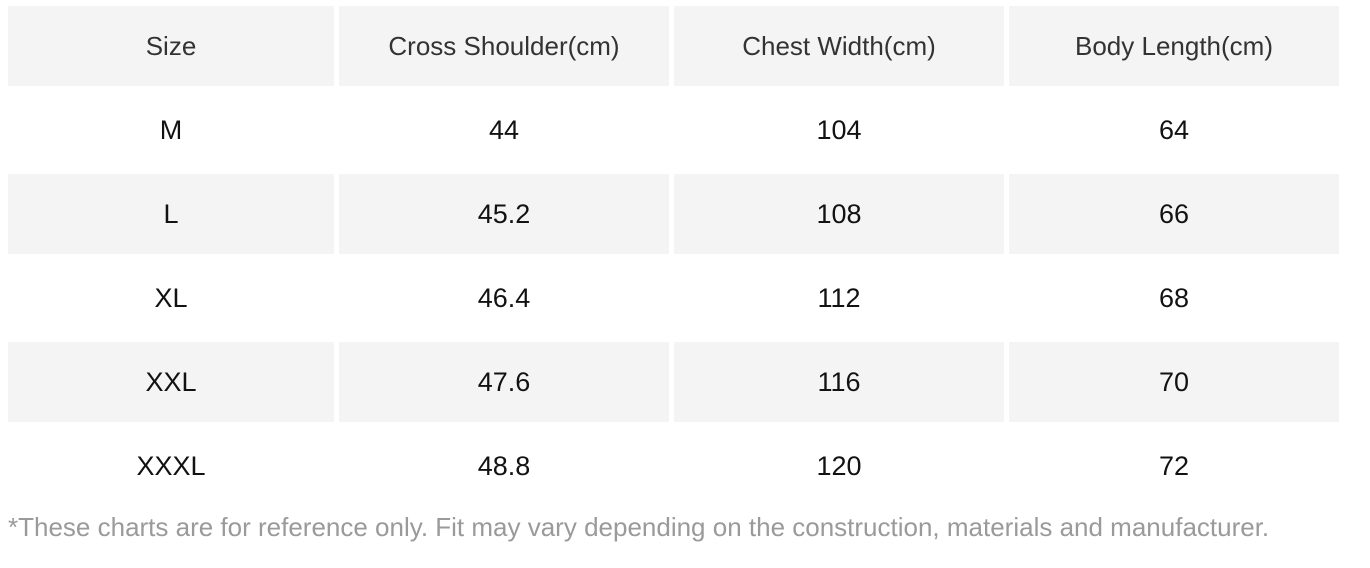 This screenshot has height=568, width=1370. What do you see at coordinates (839, 130) in the screenshot?
I see `measurement-cell: 104` at bounding box center [839, 130].